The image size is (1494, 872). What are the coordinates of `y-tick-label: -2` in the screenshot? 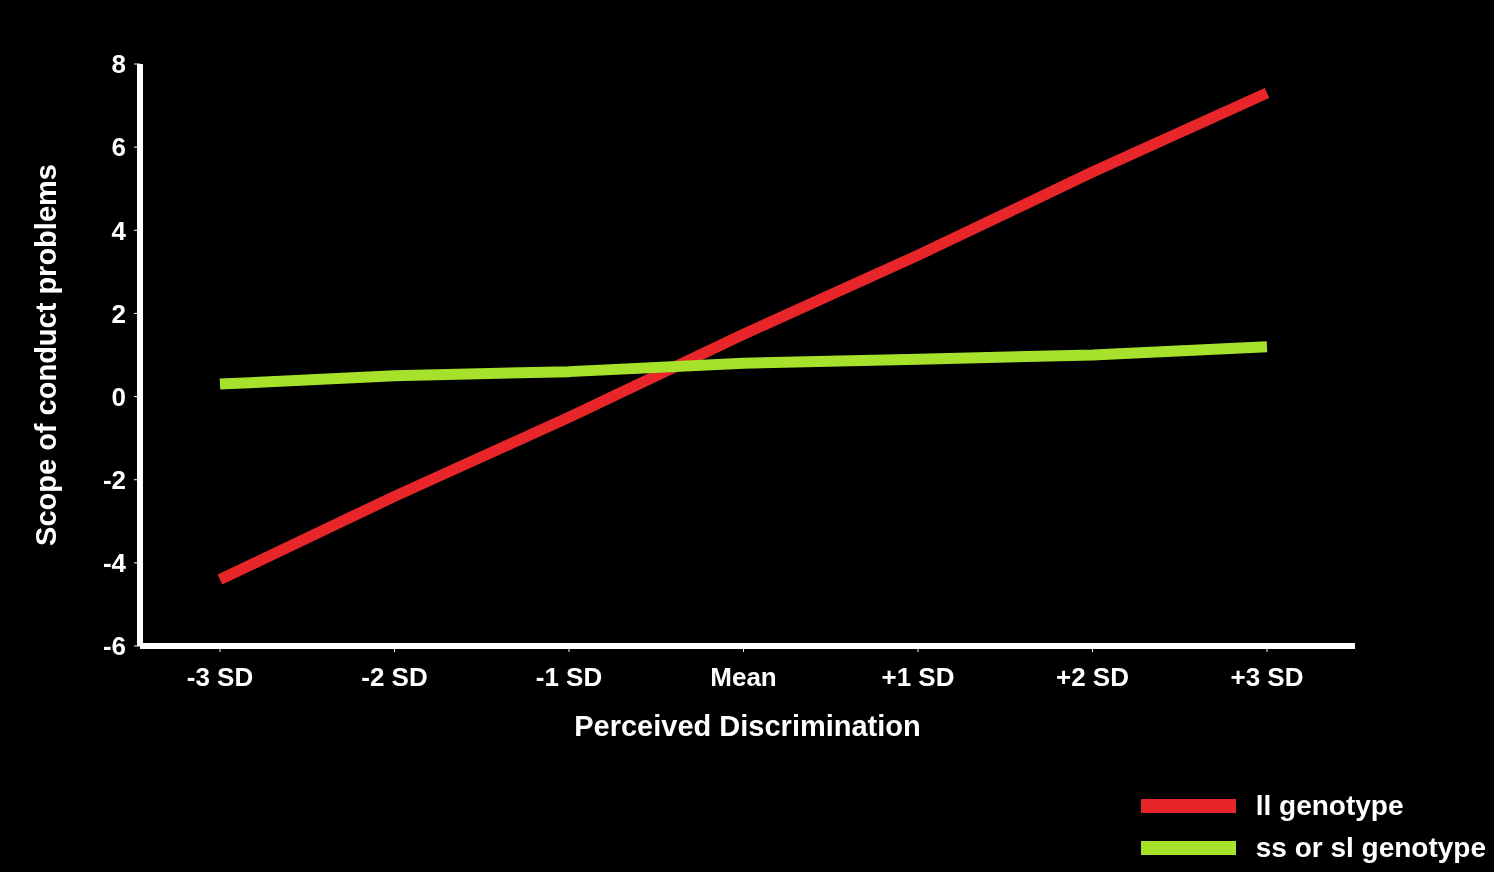 It's located at (114, 479).